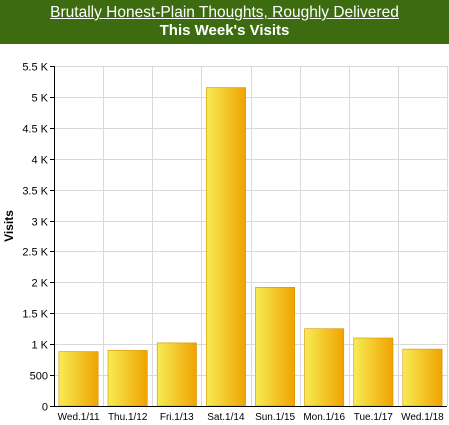 The width and height of the screenshot is (449, 425). Describe the element at coordinates (128, 417) in the screenshot. I see `x-tick-label: Thu.1/12` at that location.